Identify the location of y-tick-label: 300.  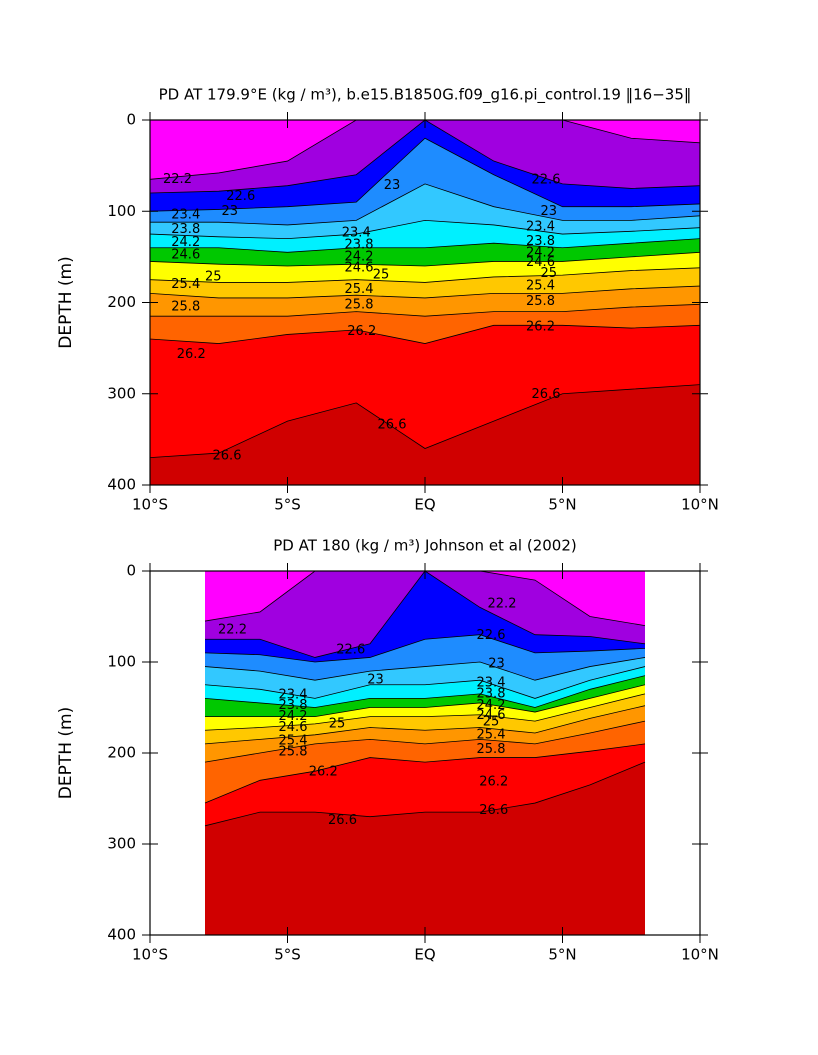
(121, 844).